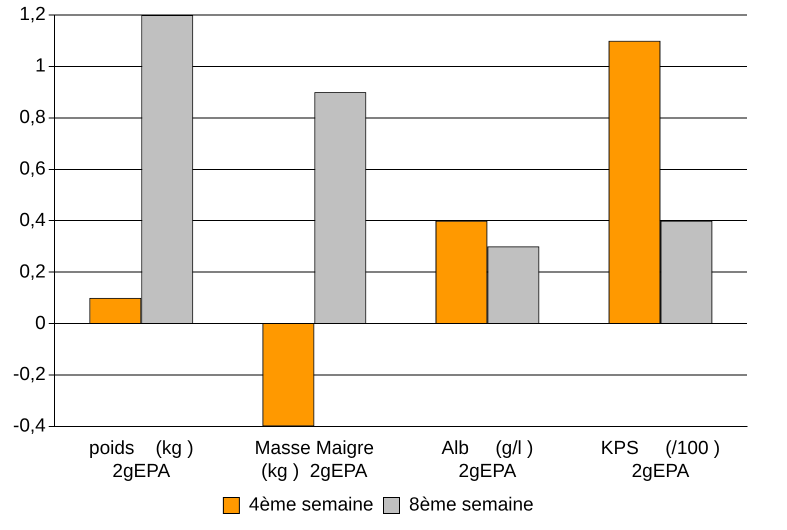 Image resolution: width=787 pixels, height=530 pixels. I want to click on x-tick-label: KPS (/100 ) 2gEPA, so click(660, 460).